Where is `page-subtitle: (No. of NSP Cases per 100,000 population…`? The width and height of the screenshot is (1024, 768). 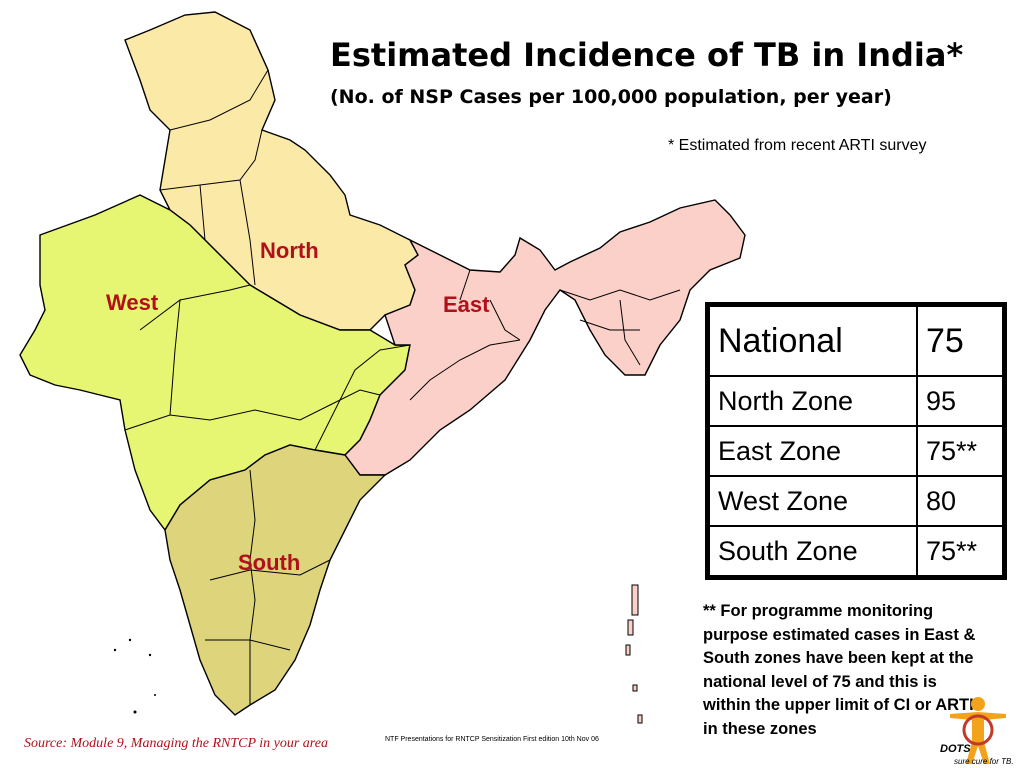 page-subtitle: (No. of NSP Cases per 100,000 population… is located at coordinates (611, 97).